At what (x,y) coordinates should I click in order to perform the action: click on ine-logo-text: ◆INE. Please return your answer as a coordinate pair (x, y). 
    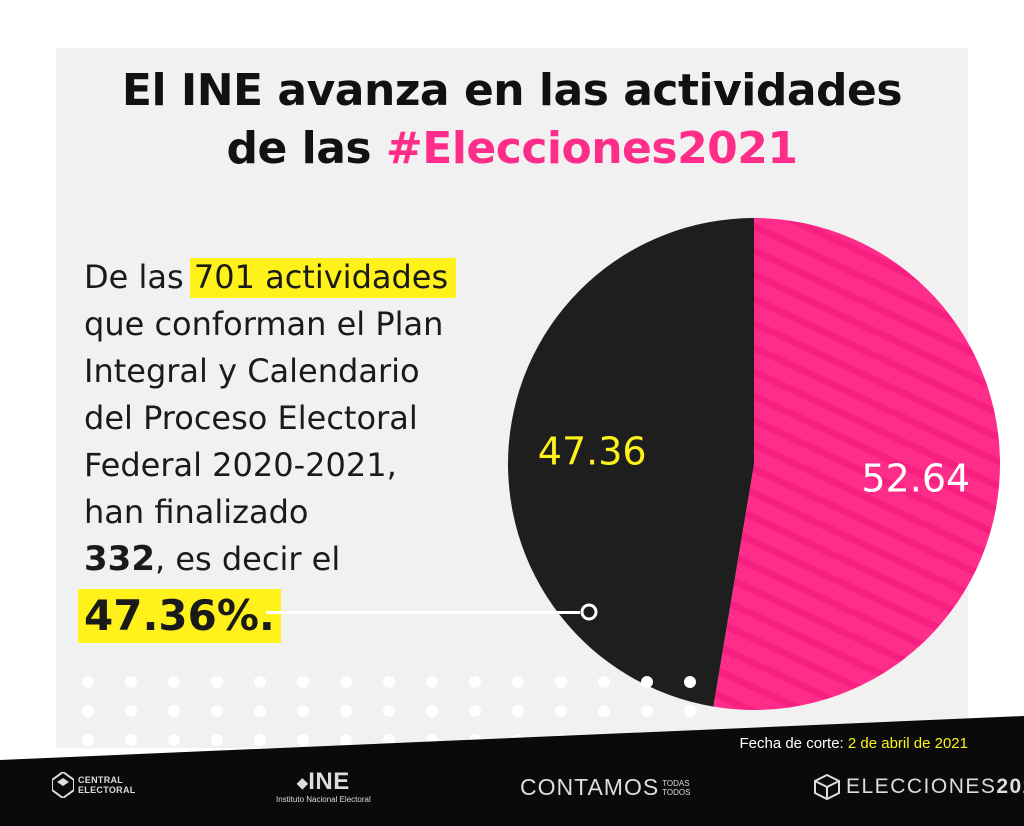
    Looking at the image, I should click on (323, 782).